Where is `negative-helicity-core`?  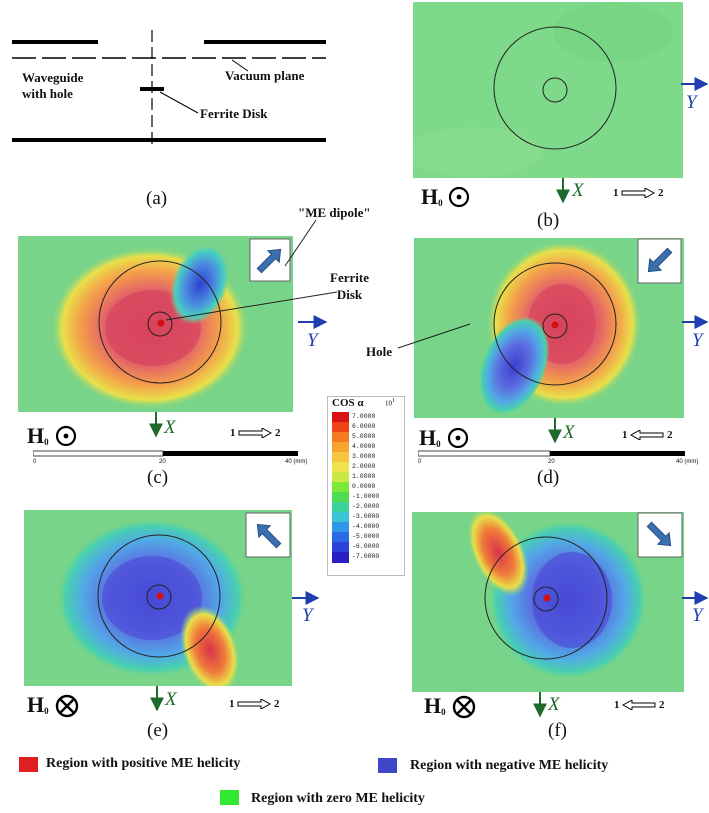 negative-helicity-core is located at coordinates (152, 598).